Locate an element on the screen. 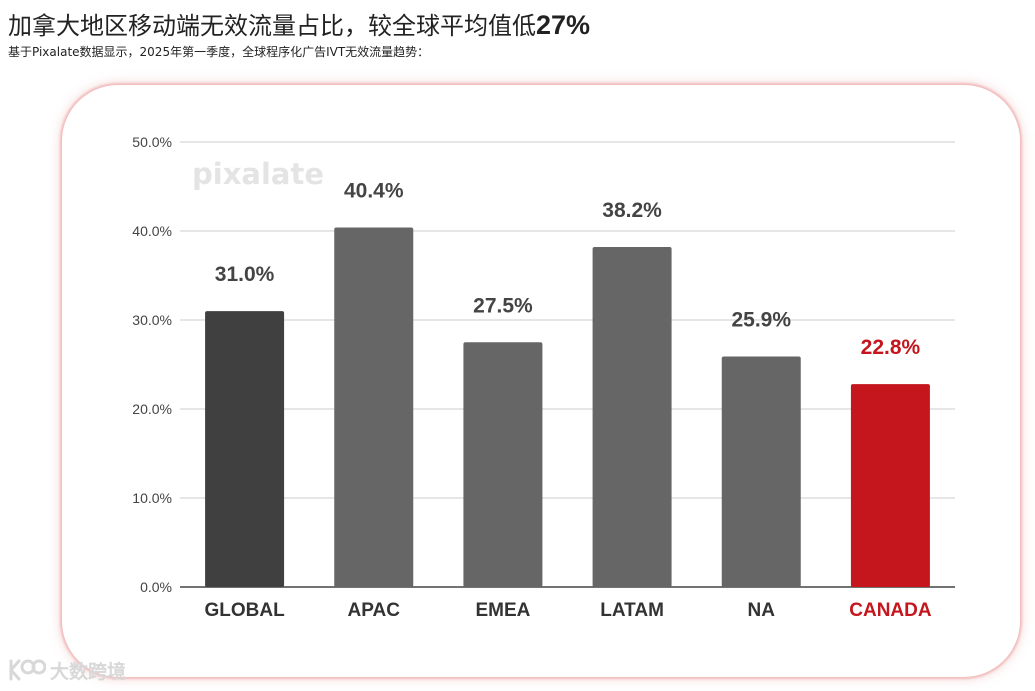  value-label-na: 25.9% is located at coordinates (761, 319).